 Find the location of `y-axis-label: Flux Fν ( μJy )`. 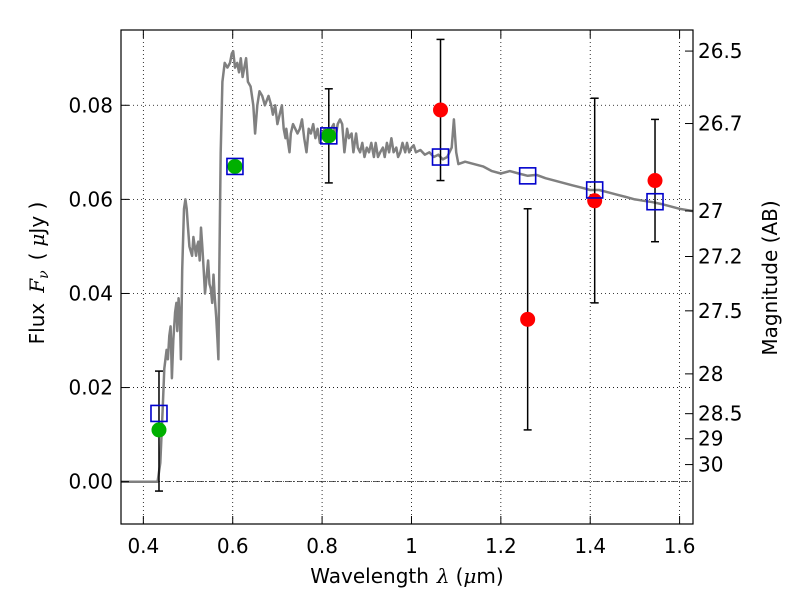

y-axis-label: Flux Fν ( μJy ) is located at coordinates (38, 273).